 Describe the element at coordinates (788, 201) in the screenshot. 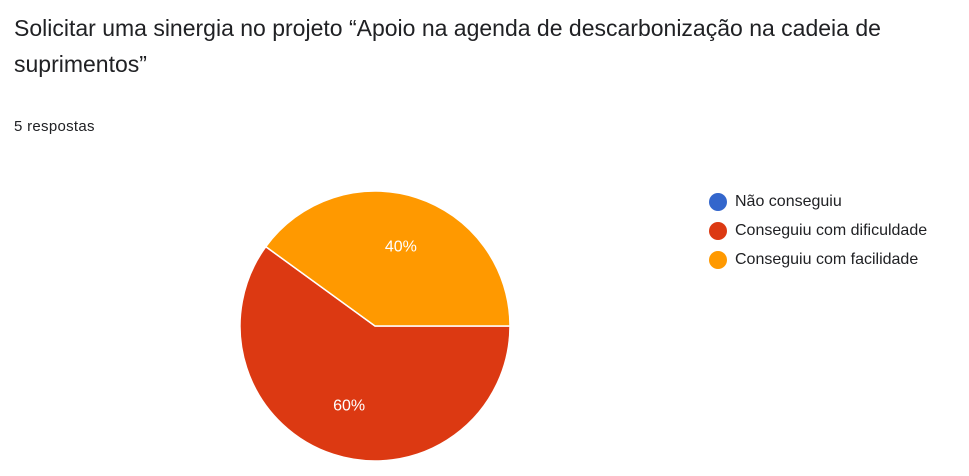

I see `legend-label: Não conseguiu` at that location.